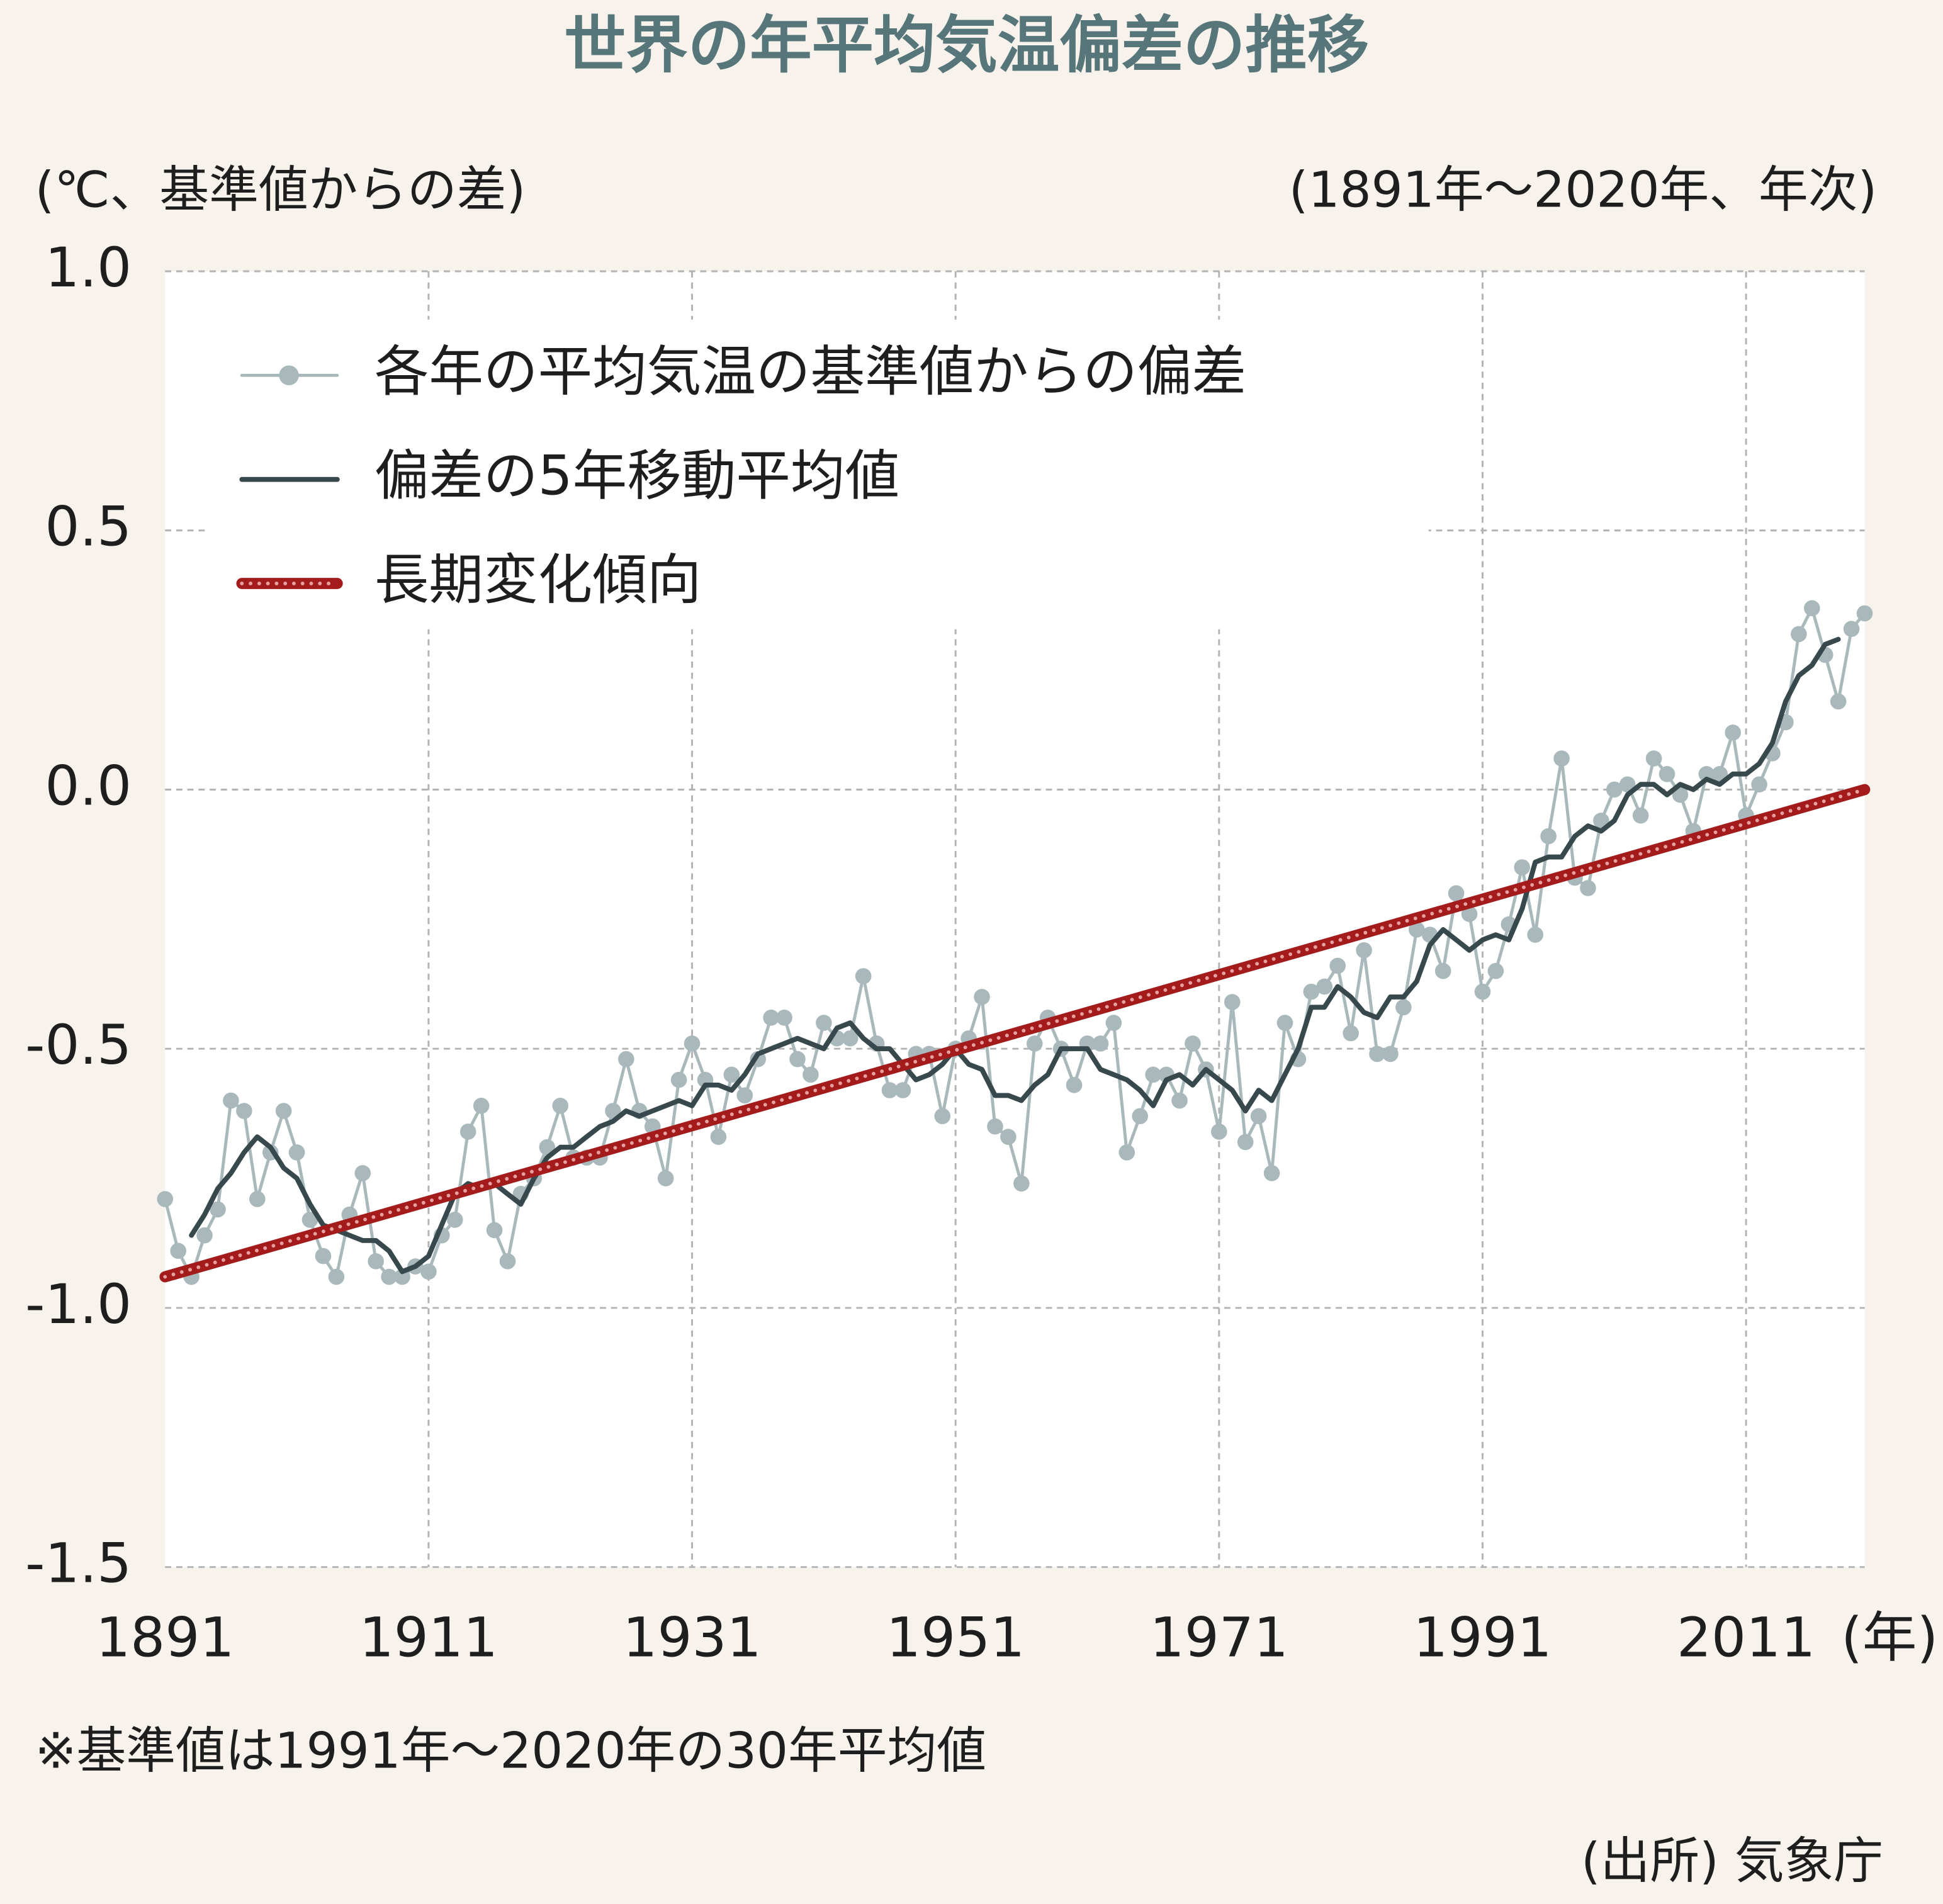 This screenshot has height=1904, width=1943. Describe the element at coordinates (89, 268) in the screenshot. I see `y-tick-label: 1.0` at that location.